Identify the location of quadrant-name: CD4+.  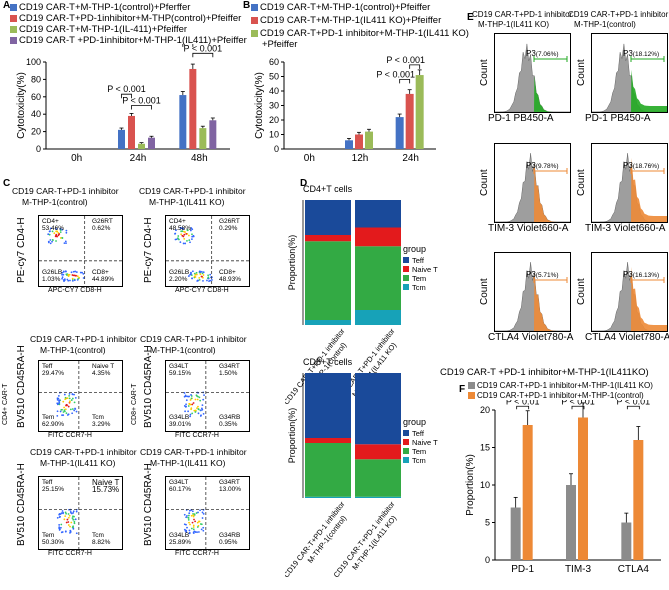
(177, 221).